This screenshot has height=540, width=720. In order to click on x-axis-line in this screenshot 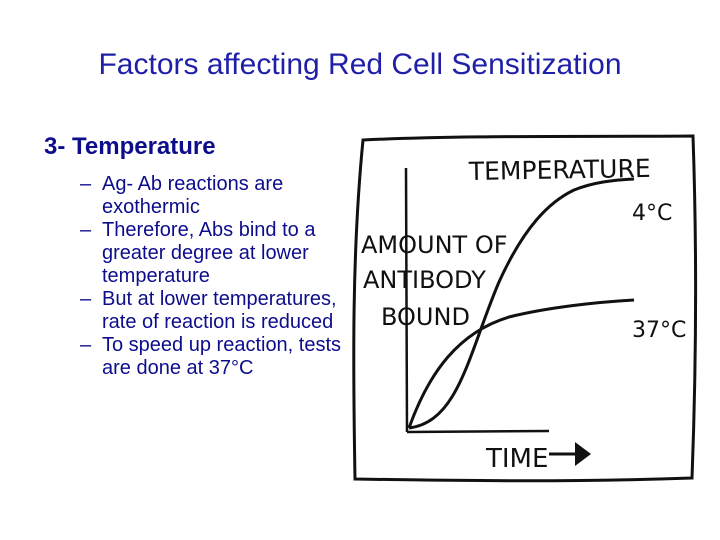, I will do `click(478, 431)`.